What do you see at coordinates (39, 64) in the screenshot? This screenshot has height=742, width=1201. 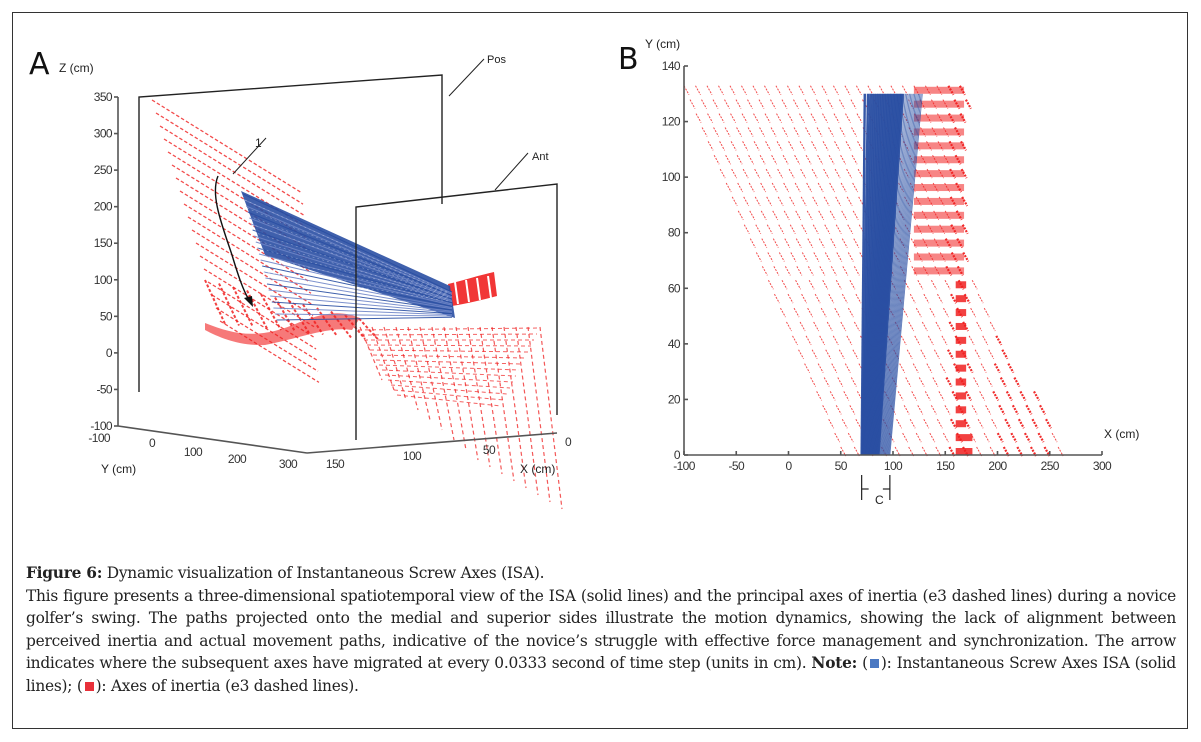 I see `panel-a-letter: A` at bounding box center [39, 64].